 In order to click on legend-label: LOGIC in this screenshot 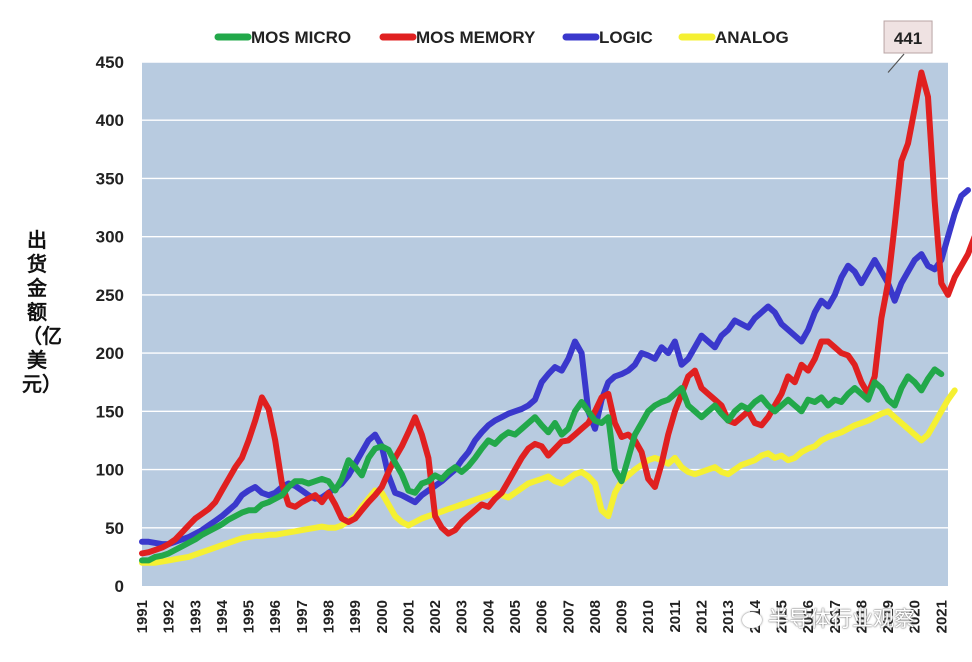, I will do `click(626, 37)`.